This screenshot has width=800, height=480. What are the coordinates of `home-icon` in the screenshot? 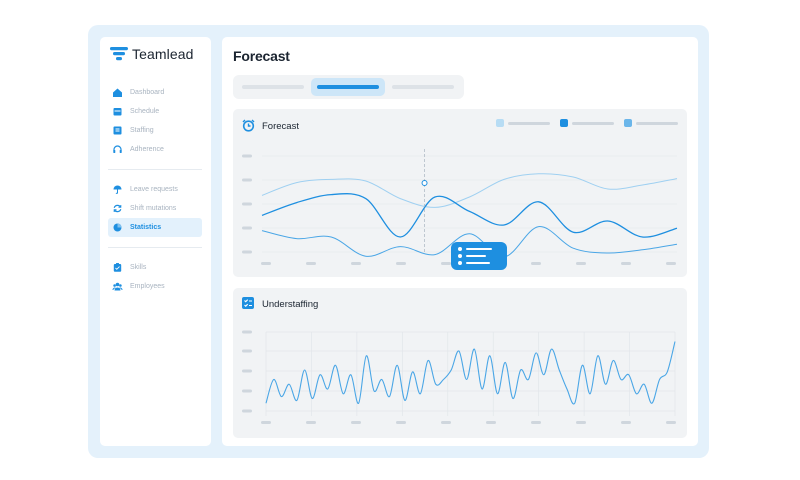 It's located at (117, 92).